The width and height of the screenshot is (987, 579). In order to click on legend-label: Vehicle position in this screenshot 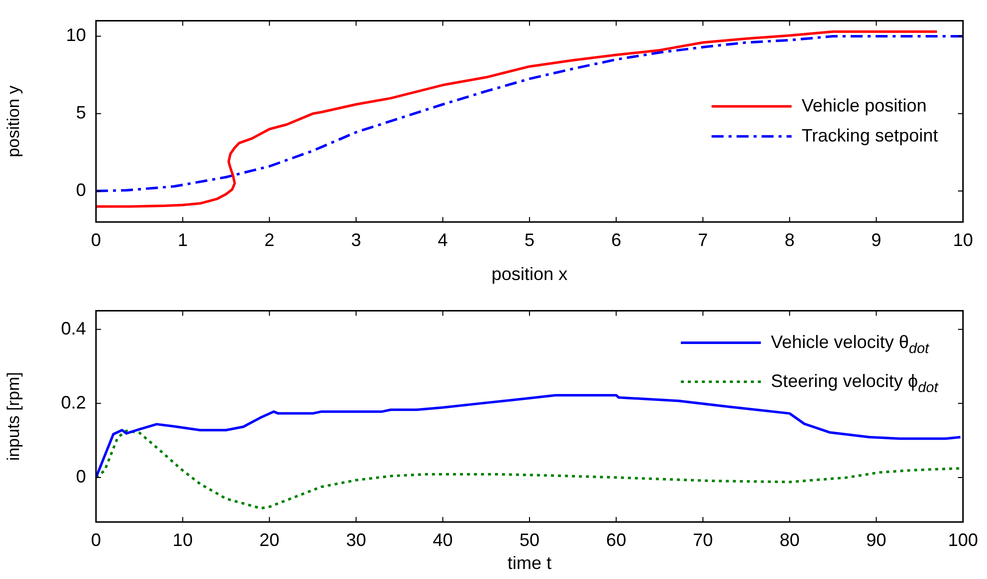, I will do `click(864, 105)`.